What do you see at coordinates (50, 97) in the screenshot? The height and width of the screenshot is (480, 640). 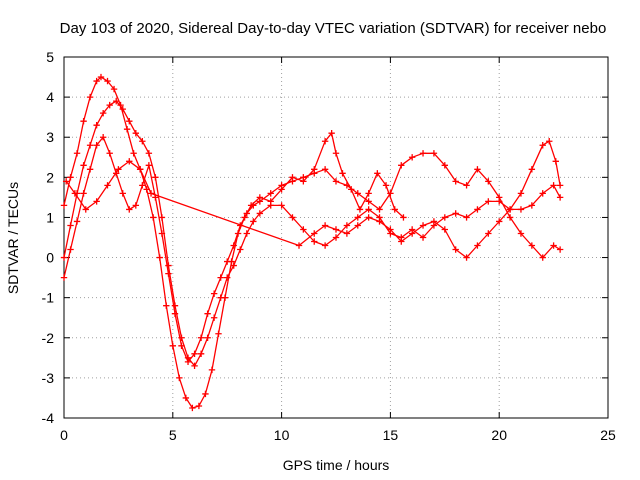 I see `y-tick-label: 4` at bounding box center [50, 97].